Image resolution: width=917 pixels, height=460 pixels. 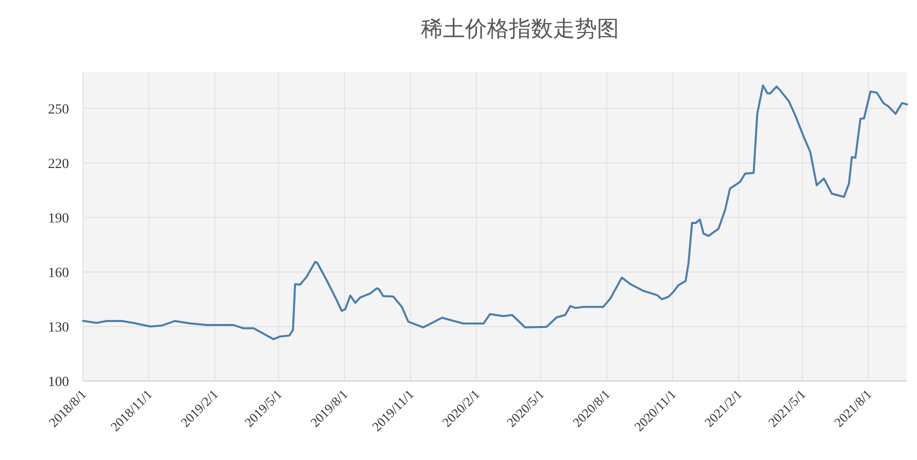 I want to click on y-tick-label: 100, so click(x=58, y=382).